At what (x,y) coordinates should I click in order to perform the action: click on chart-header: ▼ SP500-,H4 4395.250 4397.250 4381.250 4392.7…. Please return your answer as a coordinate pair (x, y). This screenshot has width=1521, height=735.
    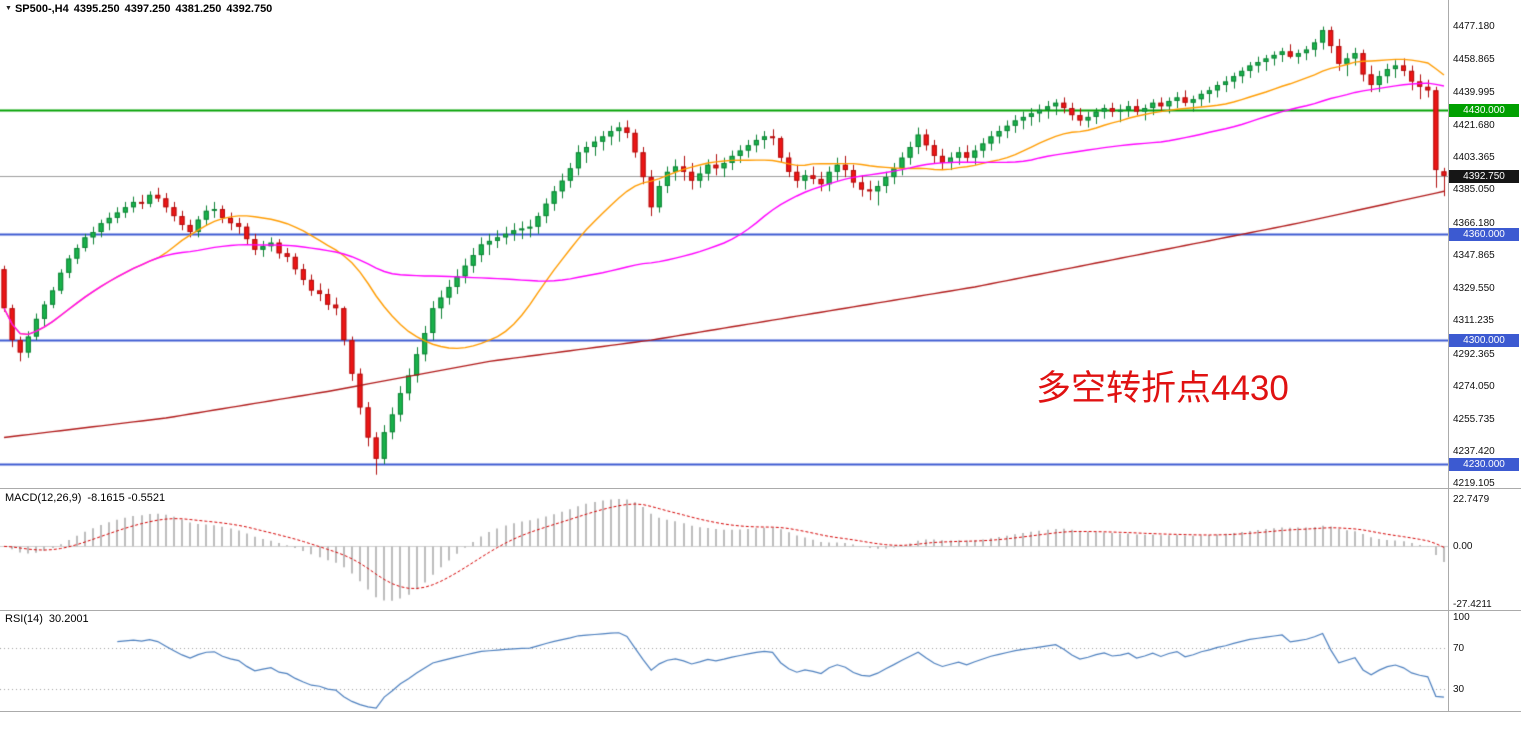
    Looking at the image, I should click on (141, 9).